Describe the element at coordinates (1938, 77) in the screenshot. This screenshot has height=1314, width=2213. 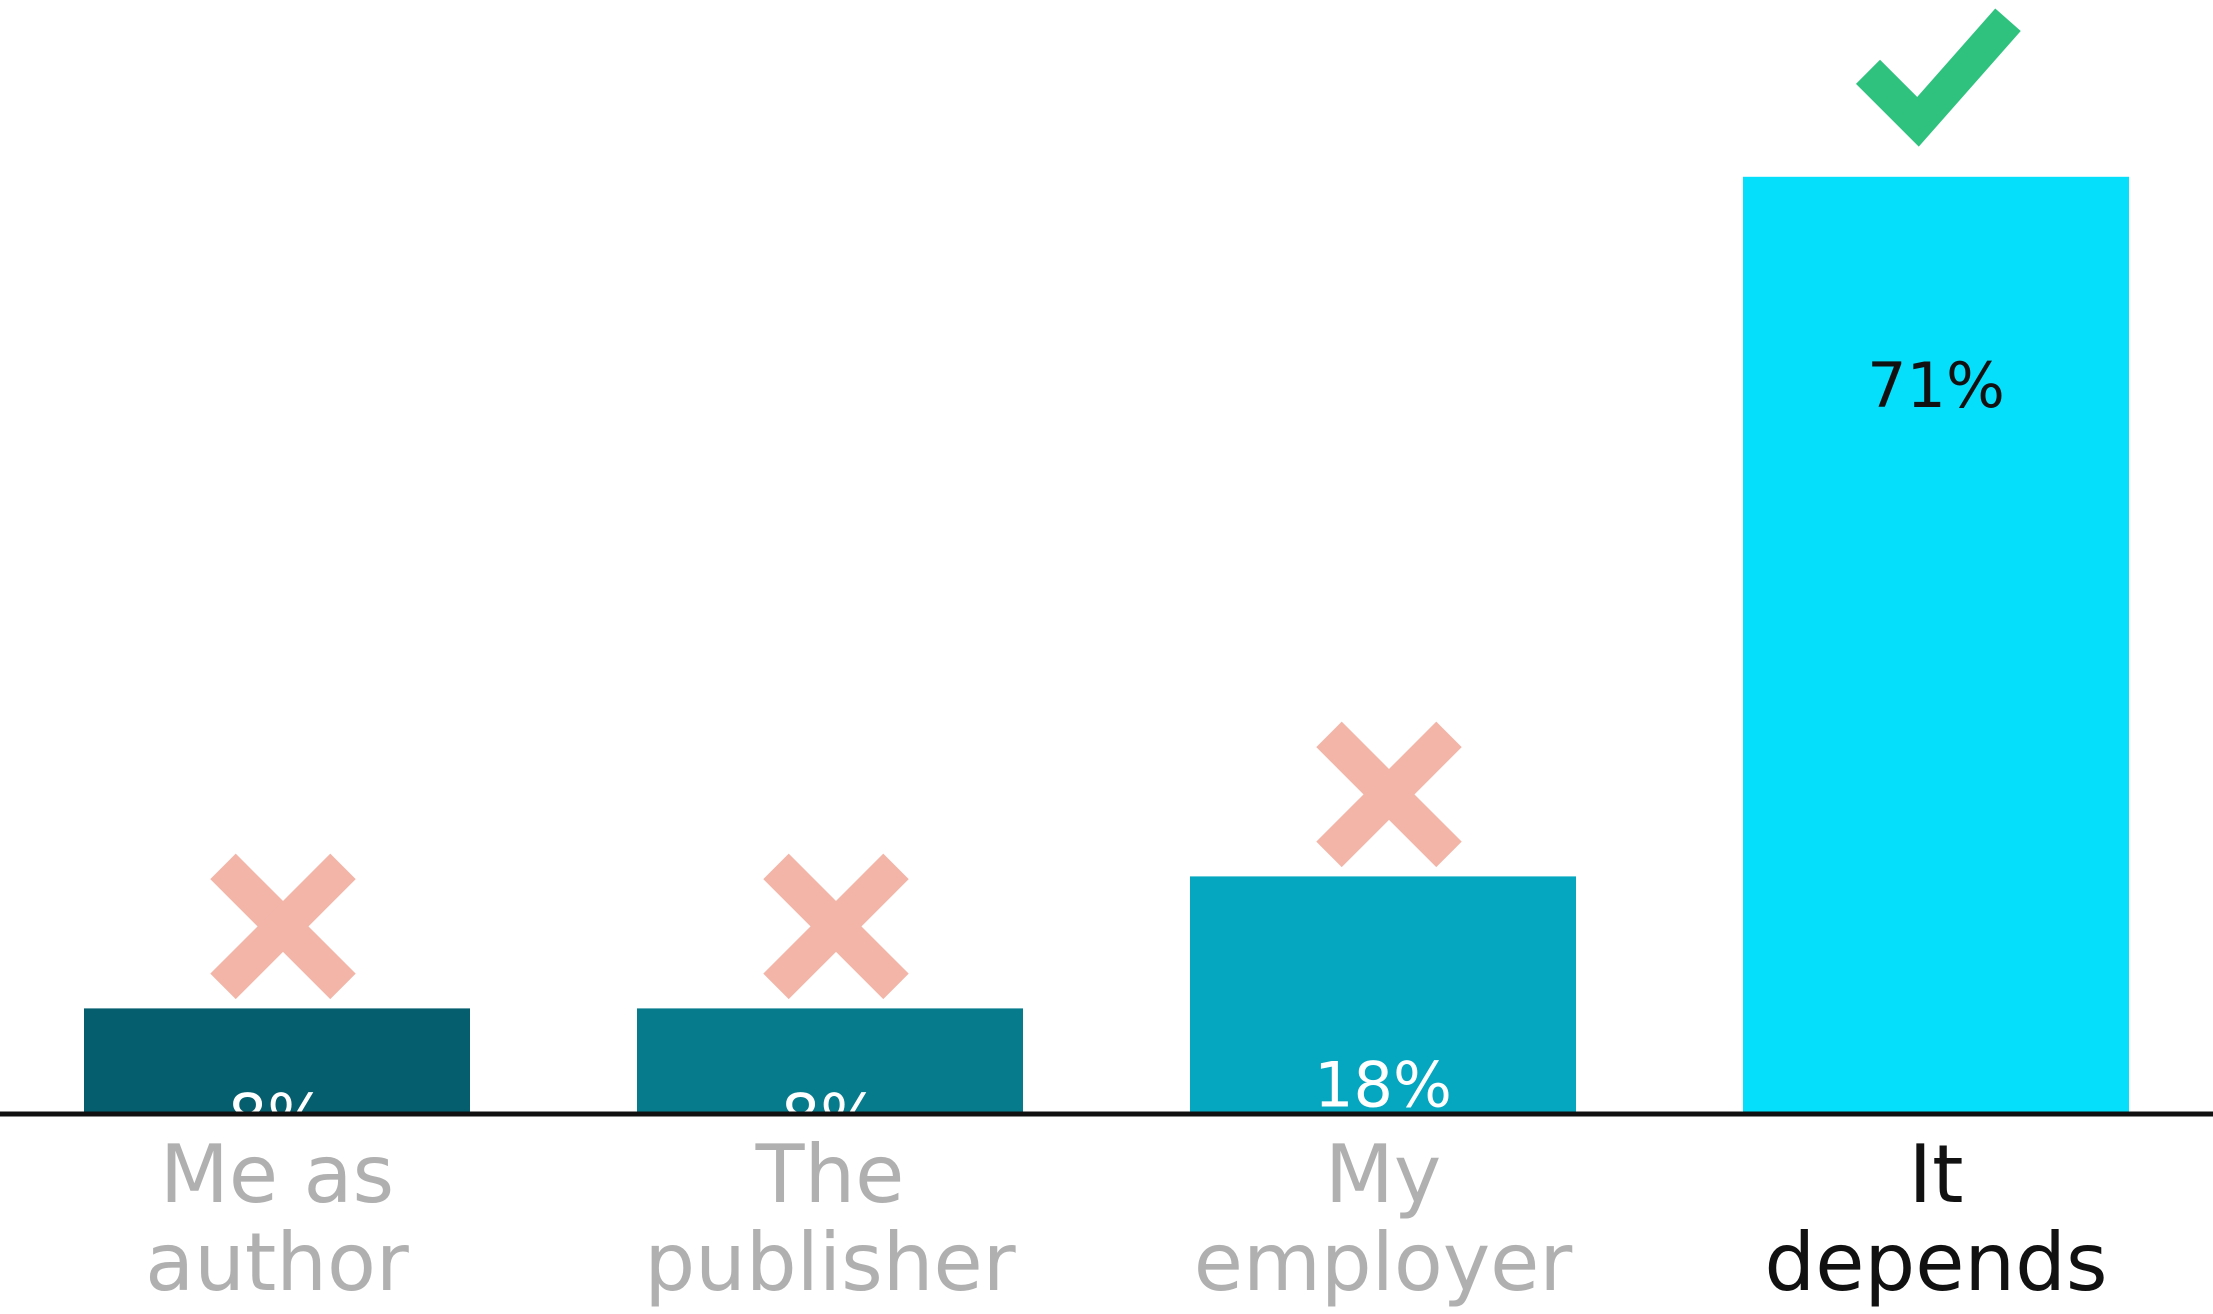
I see `check-icon` at that location.